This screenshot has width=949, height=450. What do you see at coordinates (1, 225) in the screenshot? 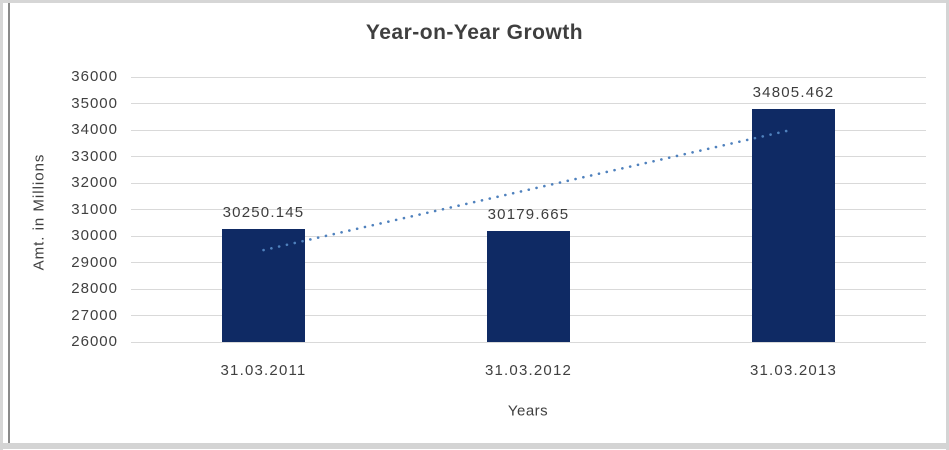
I see `window-edge-left` at bounding box center [1, 225].